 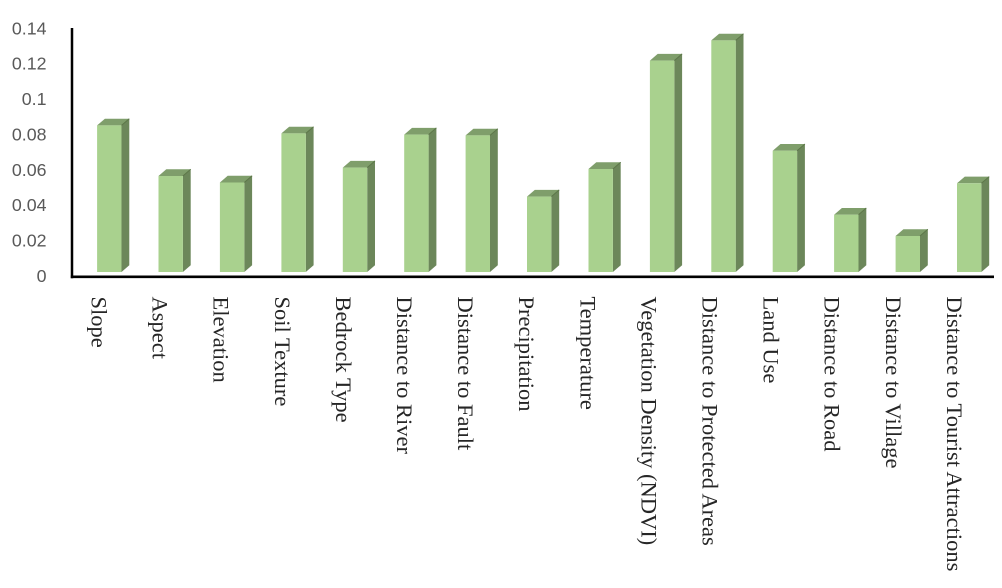 I want to click on svg-text: Distance to River, so click(x=404, y=376).